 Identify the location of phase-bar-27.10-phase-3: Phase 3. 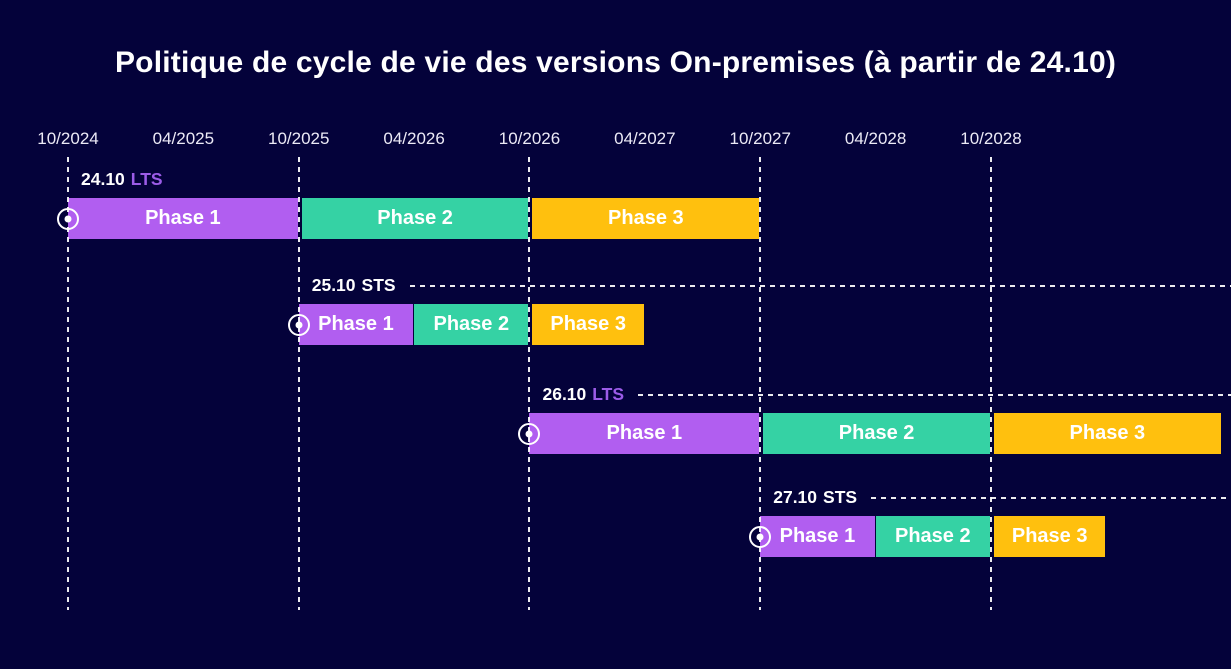
(1049, 536).